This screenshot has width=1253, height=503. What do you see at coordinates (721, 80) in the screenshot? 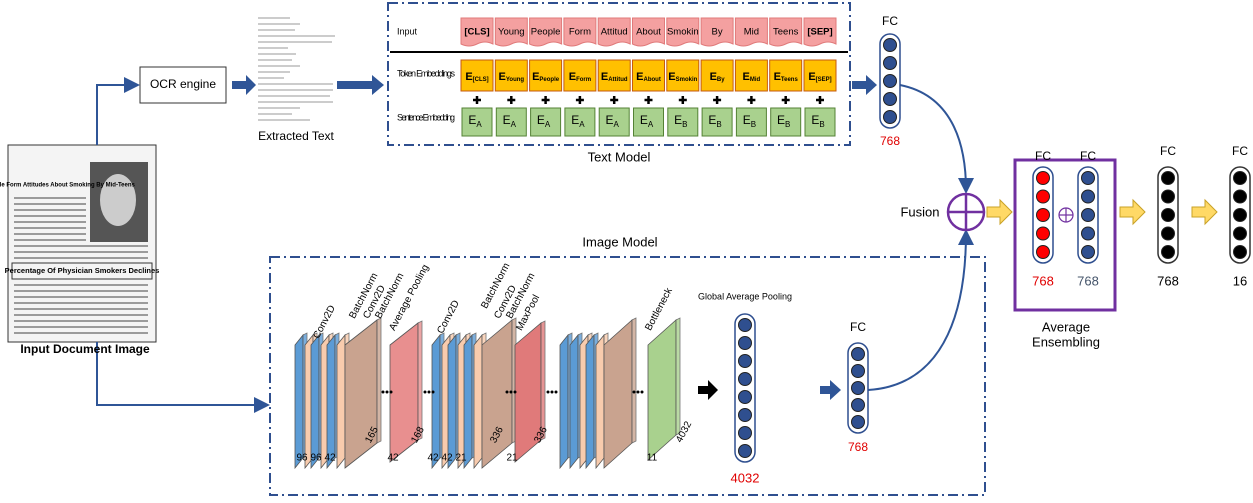
I see `embedding-sub: By` at bounding box center [721, 80].